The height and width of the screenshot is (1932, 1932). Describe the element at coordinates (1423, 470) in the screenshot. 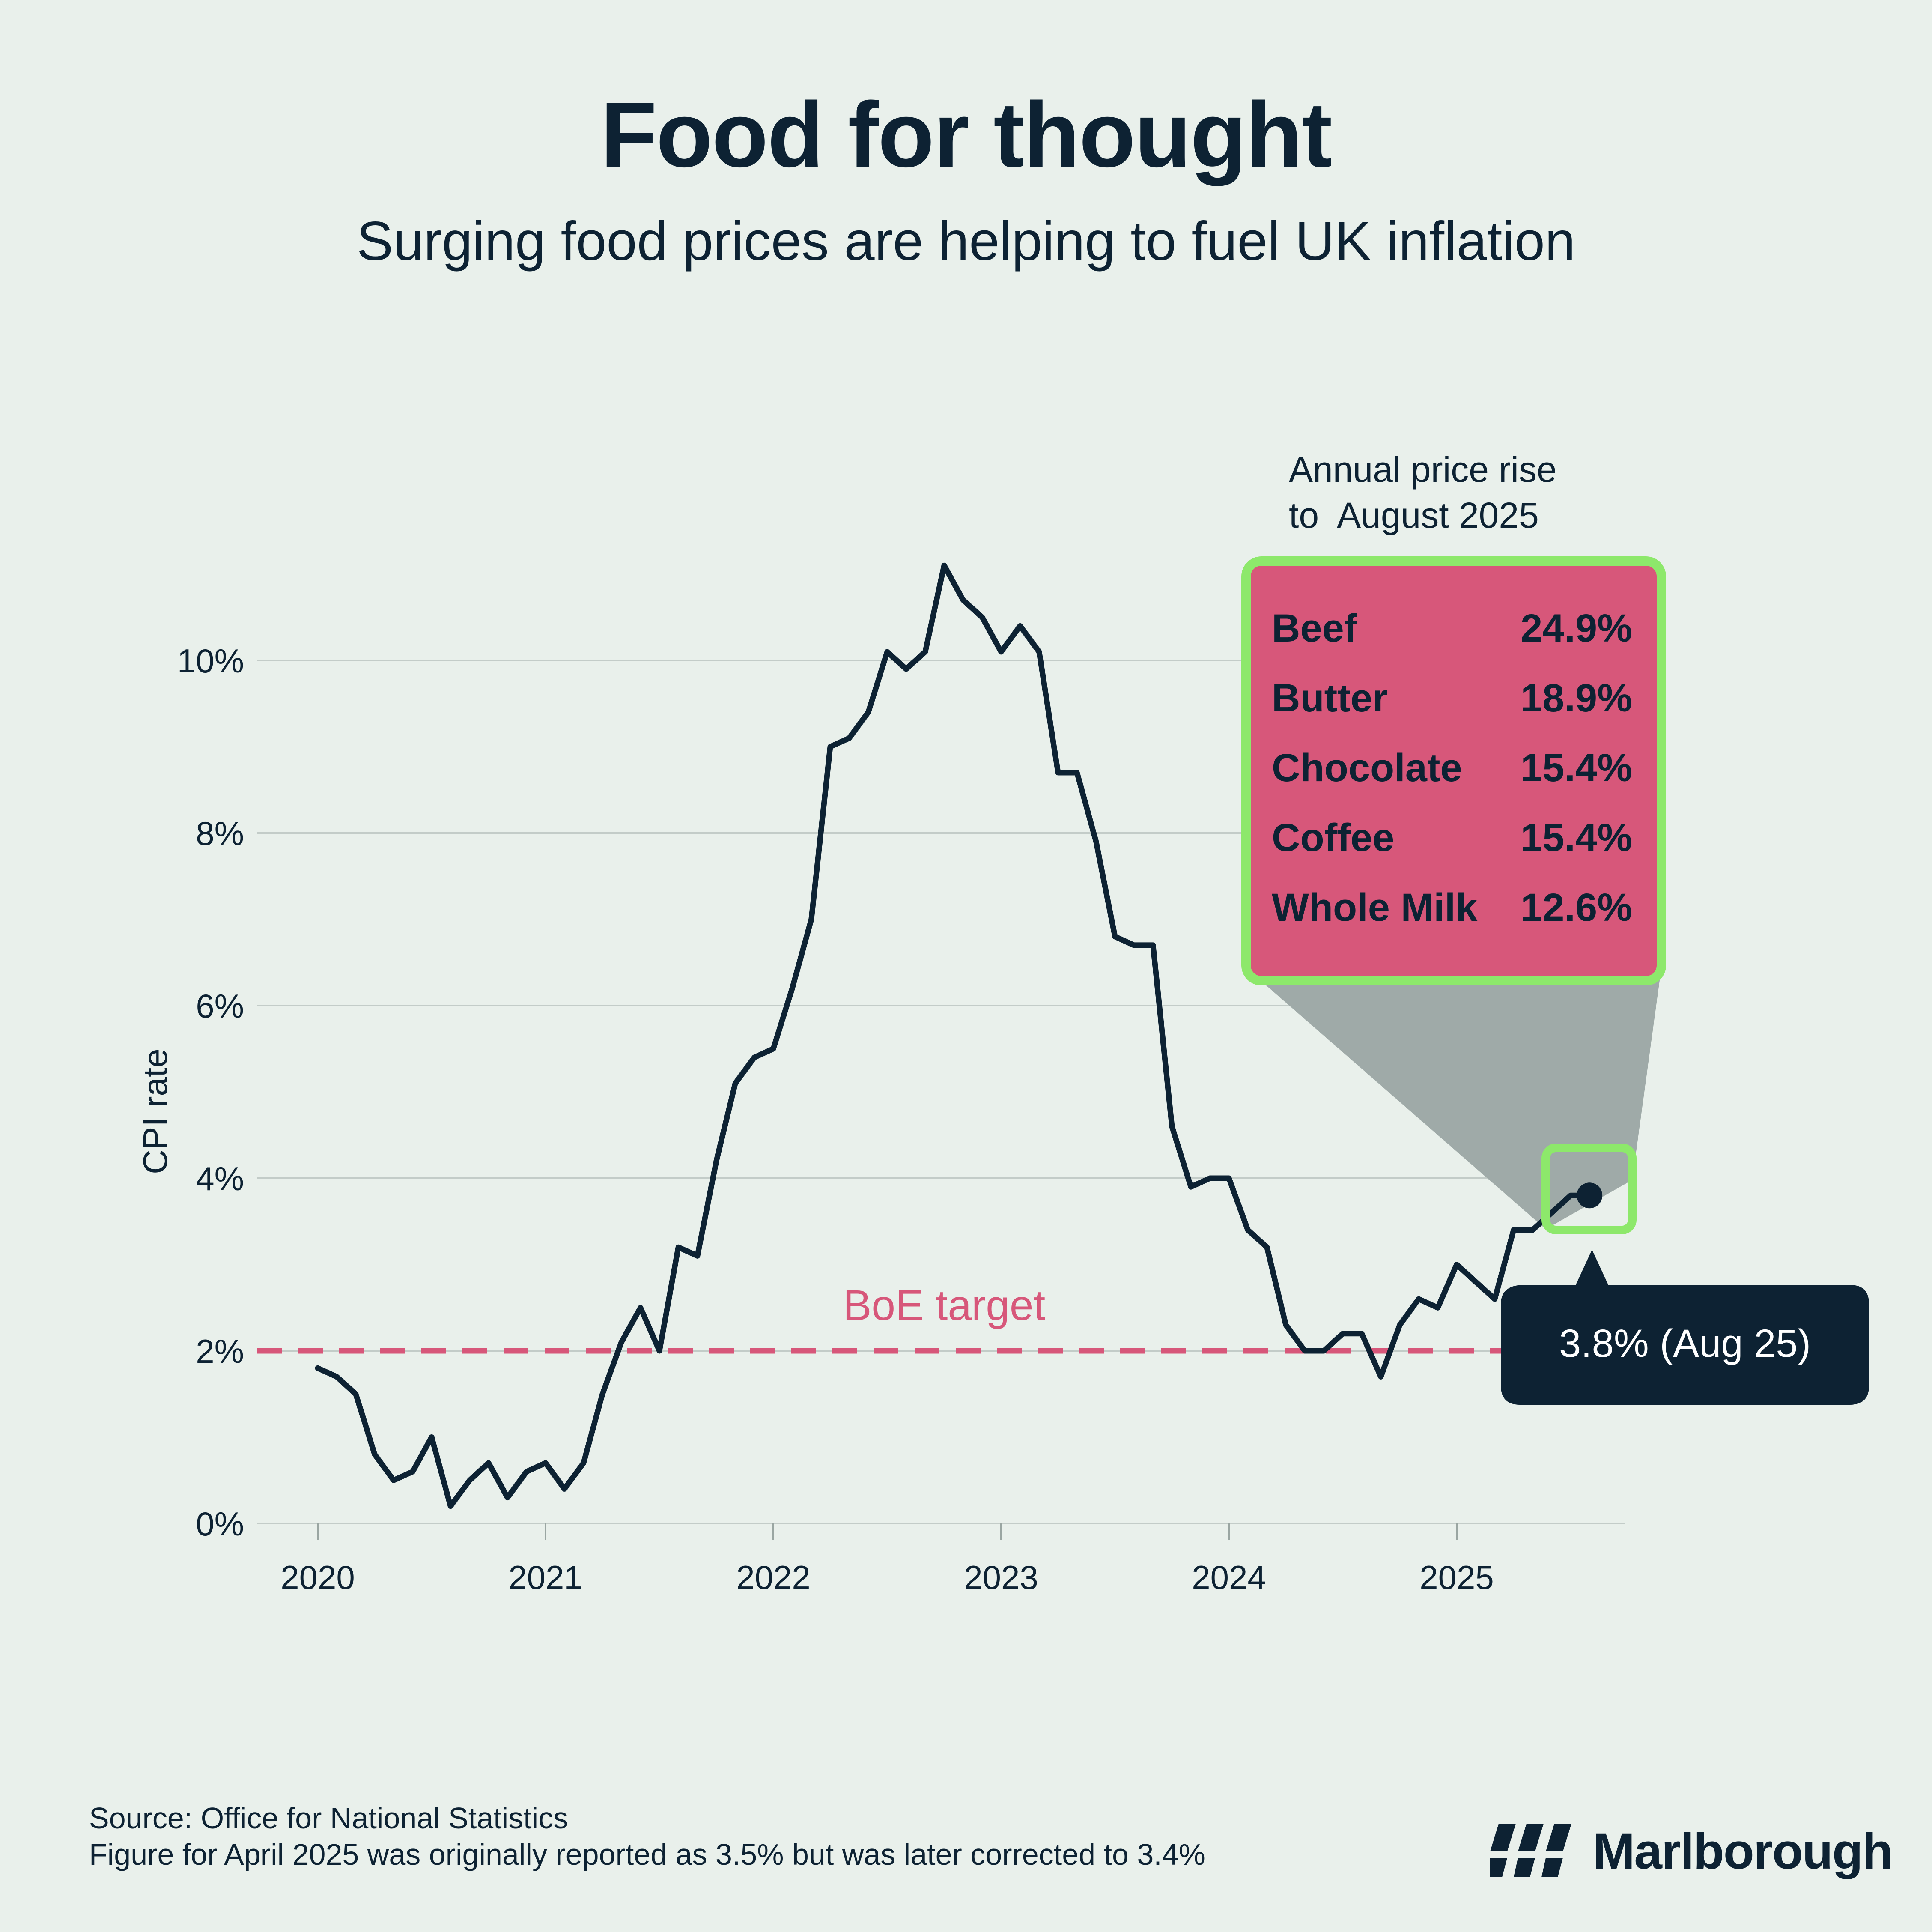

I see `callout-heading-line1: Annual price rise` at that location.